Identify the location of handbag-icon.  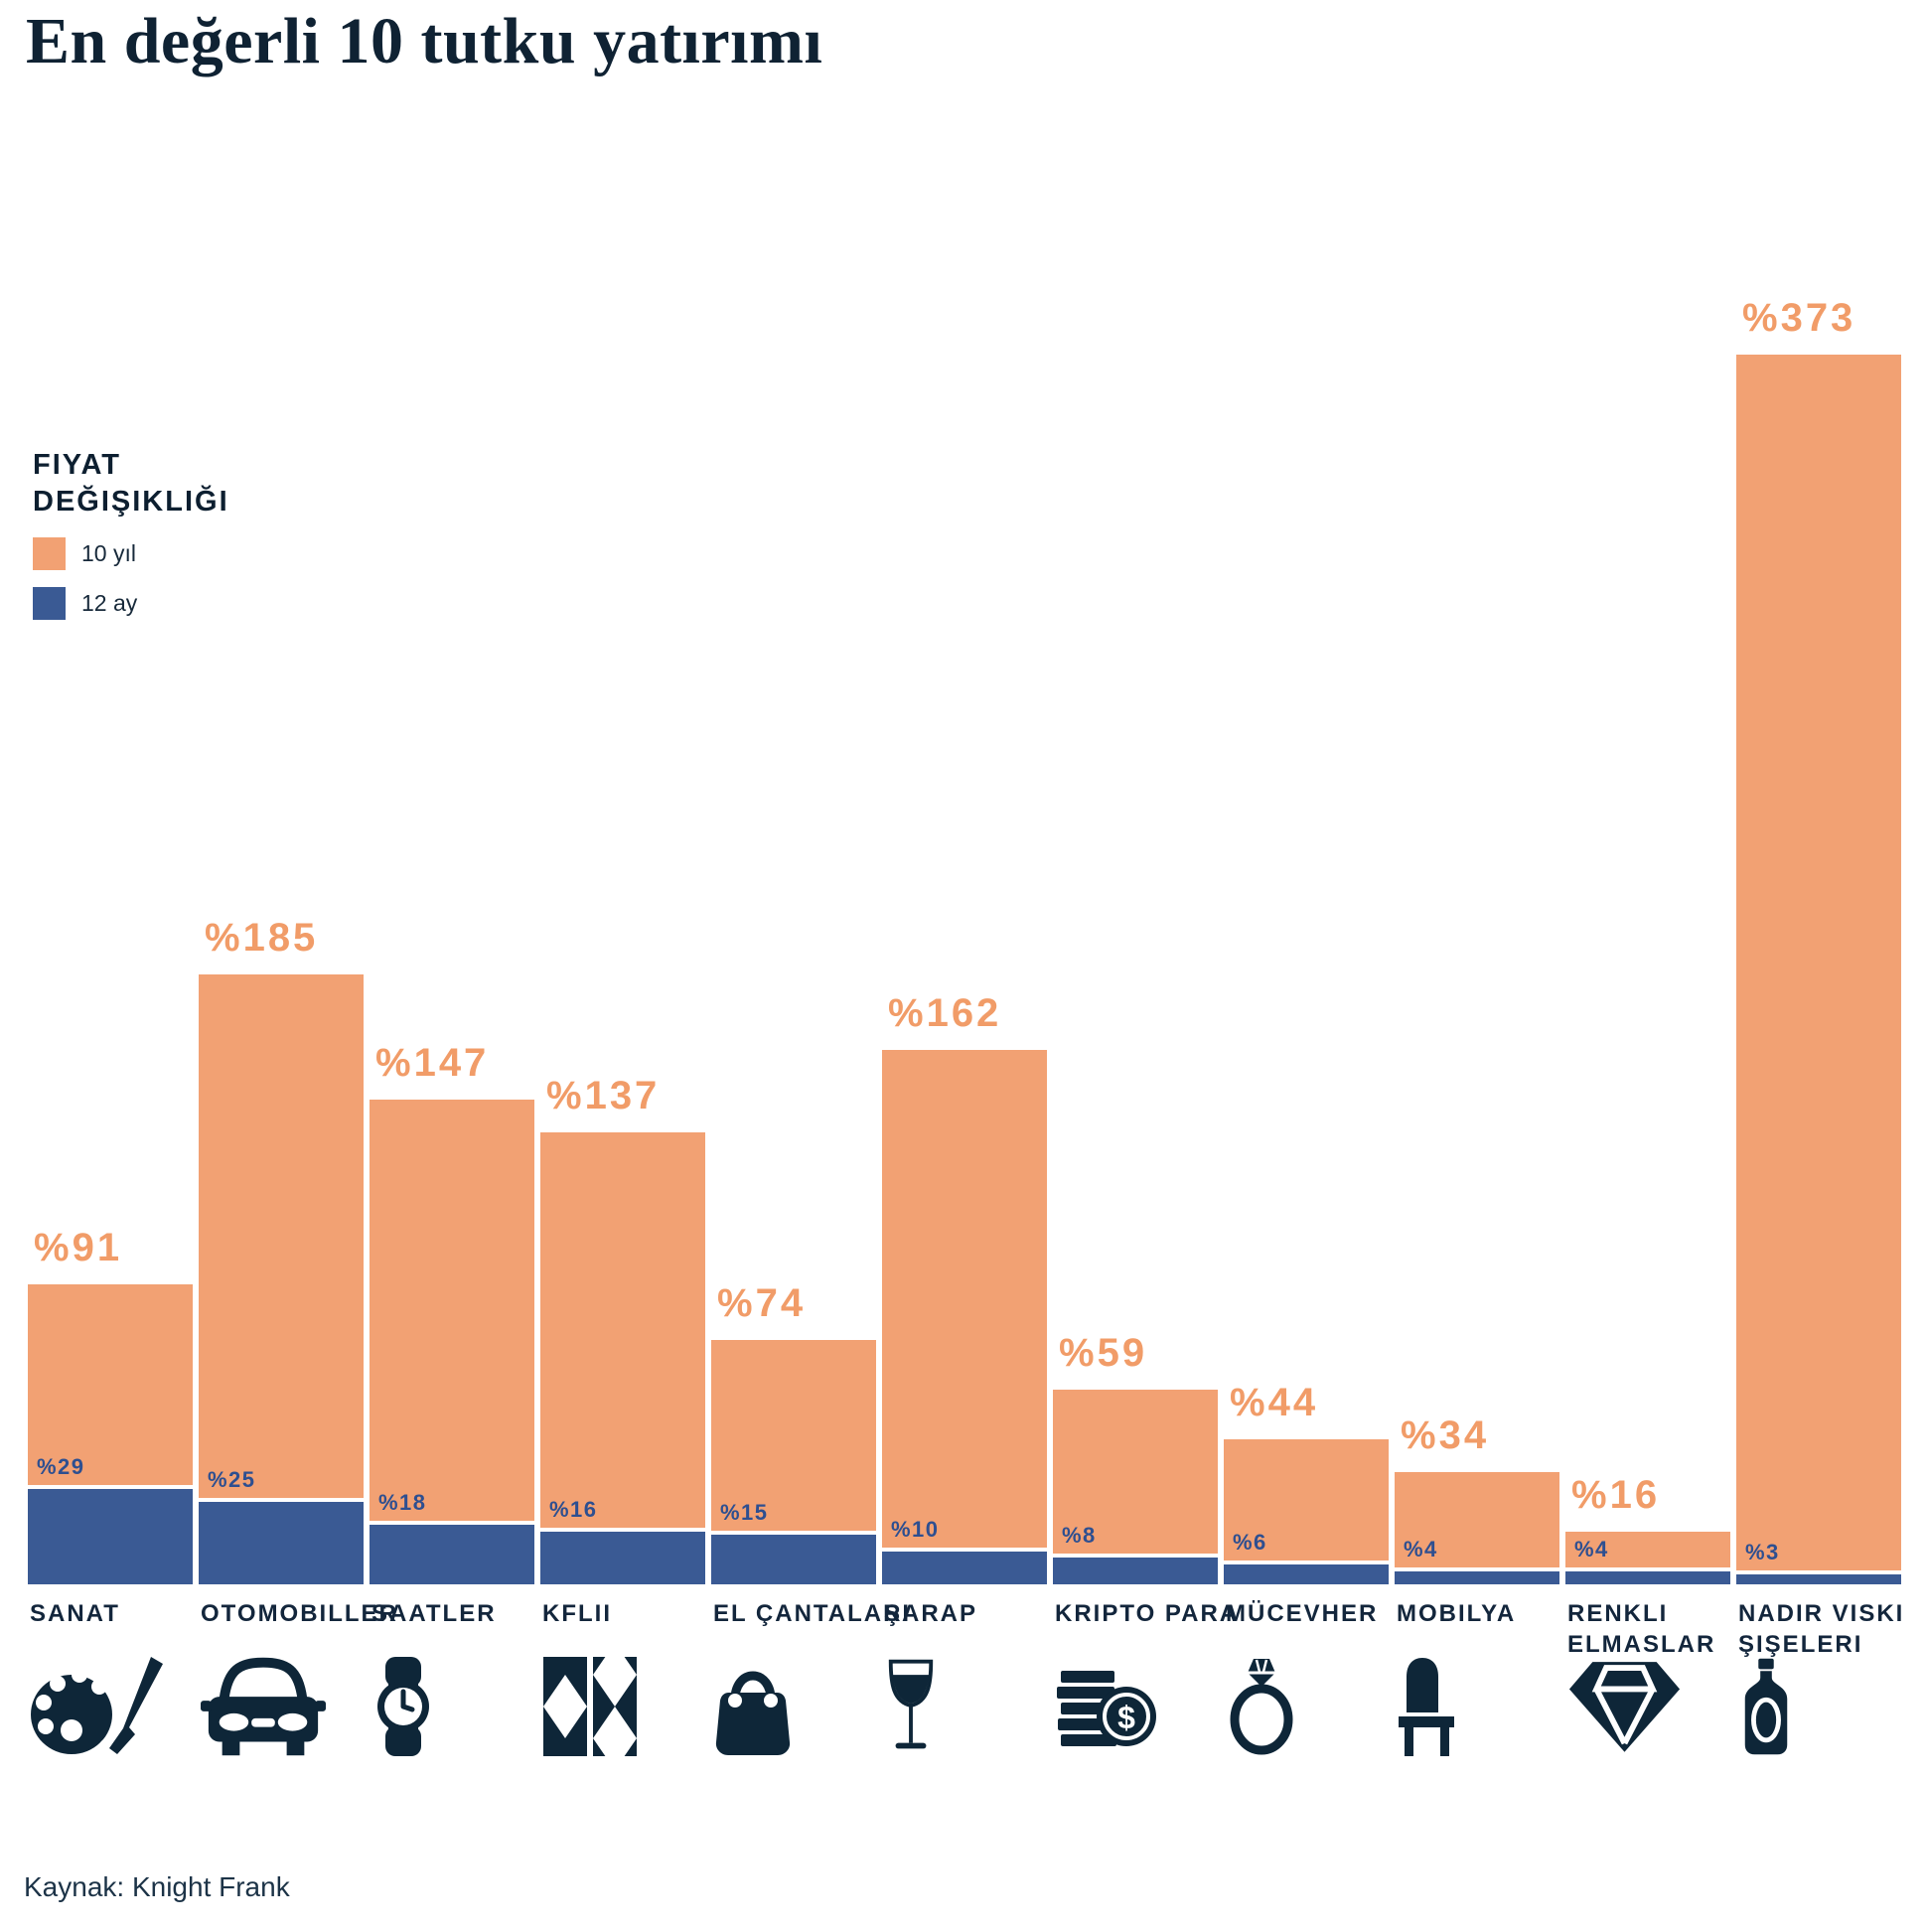
(753, 1706).